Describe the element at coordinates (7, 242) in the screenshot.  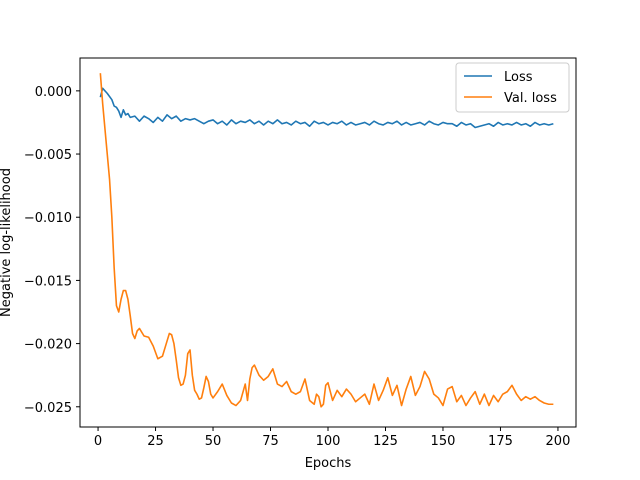
I see `y-axis-label: Negative log-likelihood` at that location.